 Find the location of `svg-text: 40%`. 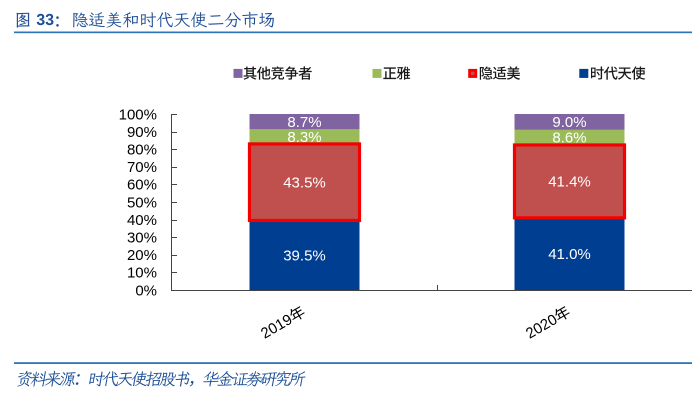

svg-text: 40% is located at coordinates (142, 220).